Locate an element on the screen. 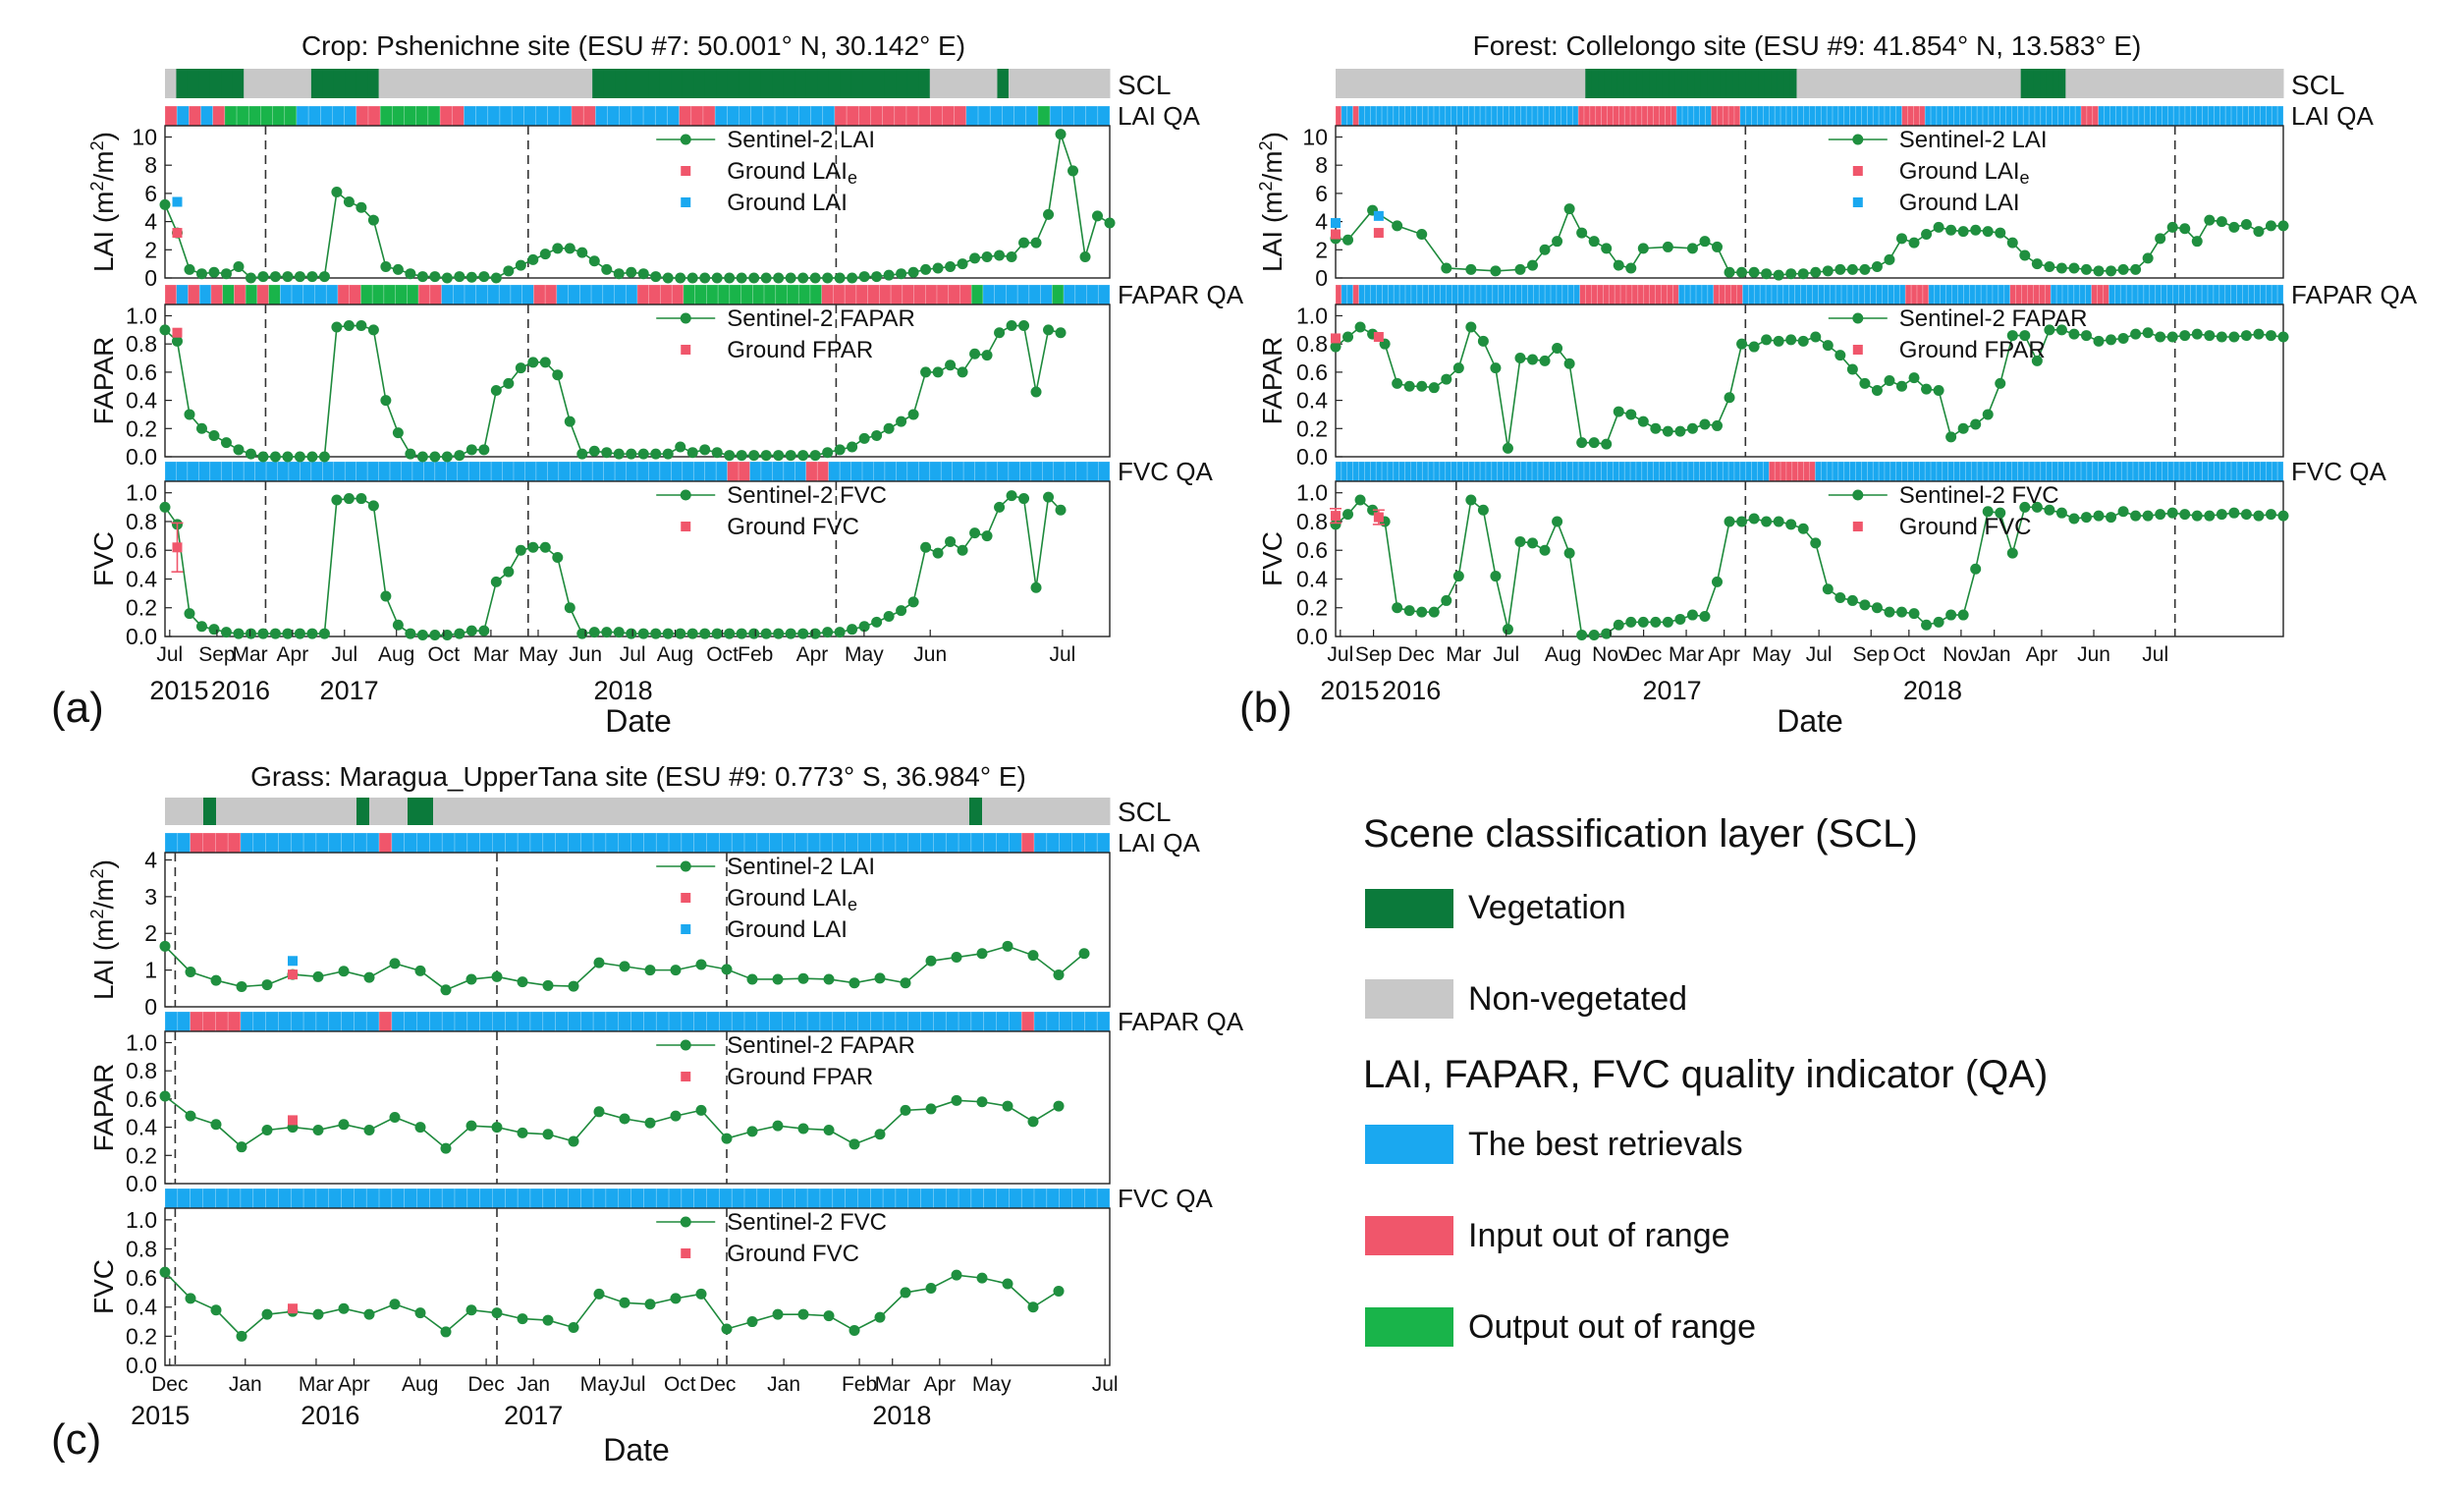 The image size is (2464, 1494). x-month-label: Apr is located at coordinates (293, 654).